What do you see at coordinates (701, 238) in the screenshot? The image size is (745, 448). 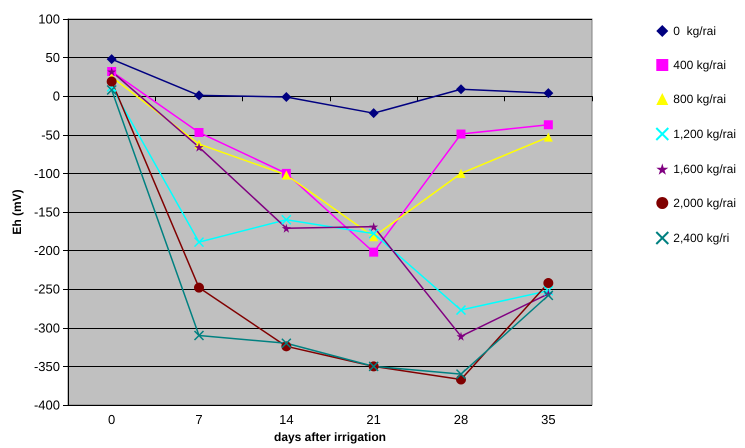 I see `legend-label: 2,400 kg/ri` at bounding box center [701, 238].